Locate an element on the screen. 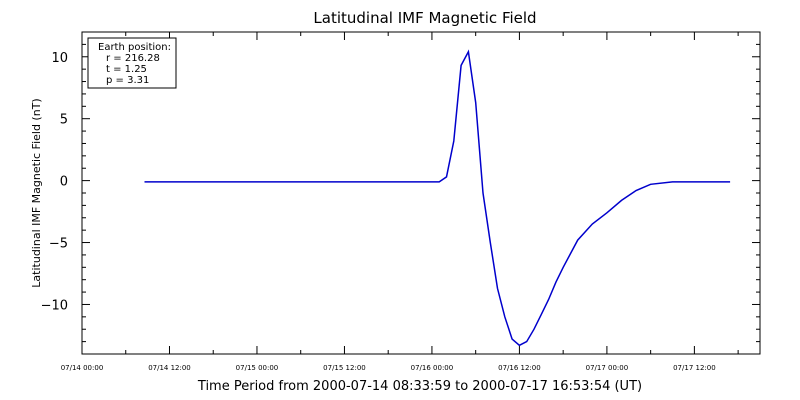  y-tick-label: 0 is located at coordinates (64, 182).